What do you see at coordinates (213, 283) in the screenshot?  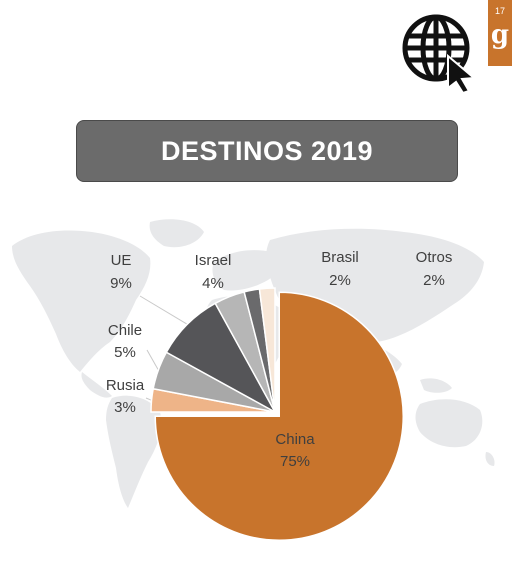 I see `slice-value-israel: 4%` at bounding box center [213, 283].